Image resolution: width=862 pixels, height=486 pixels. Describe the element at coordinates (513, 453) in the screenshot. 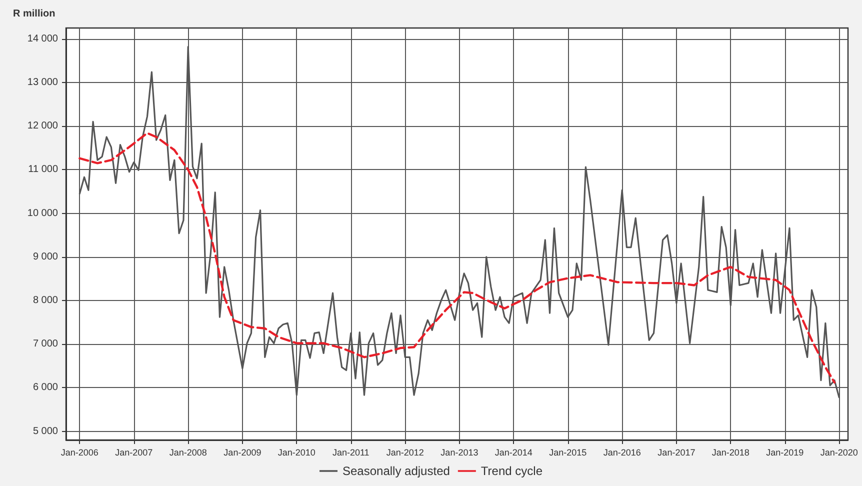

I see `x-tick-label: Jan-2014` at that location.